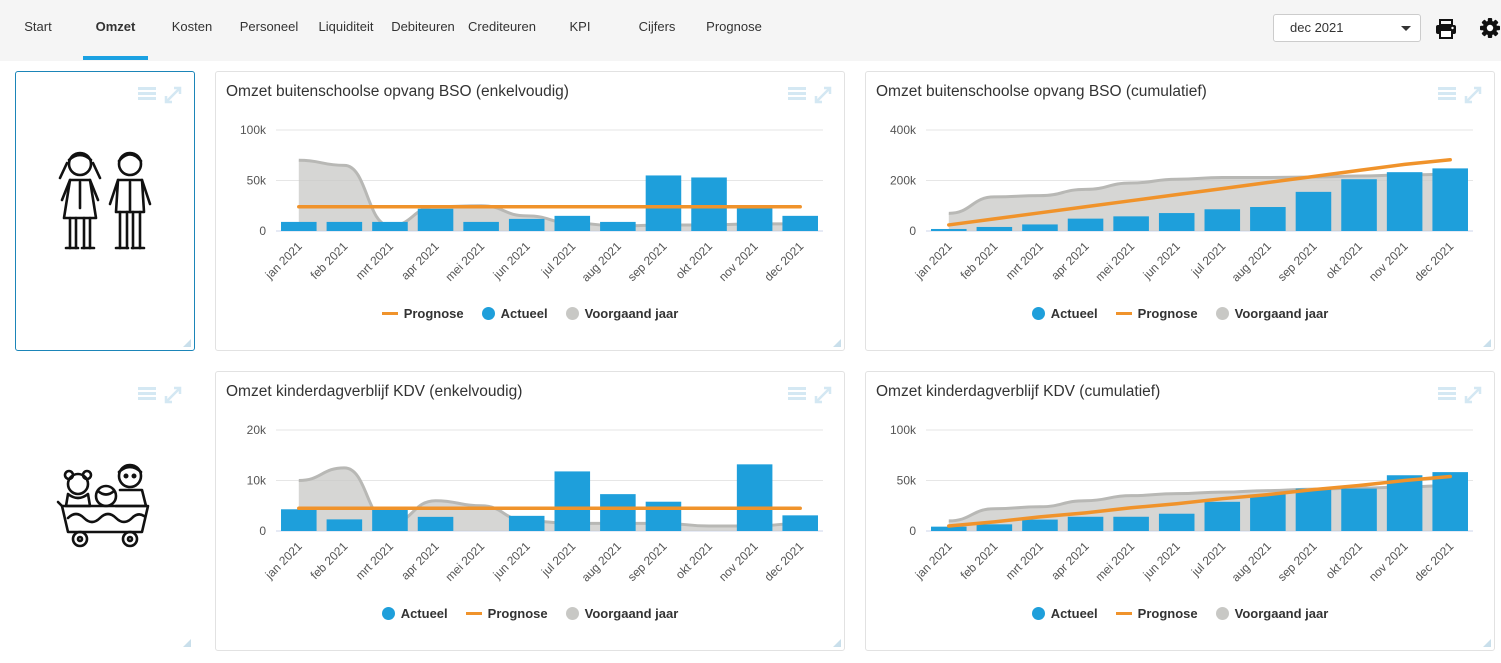  Describe the element at coordinates (912, 231) in the screenshot. I see `y-tick-label: 0` at that location.